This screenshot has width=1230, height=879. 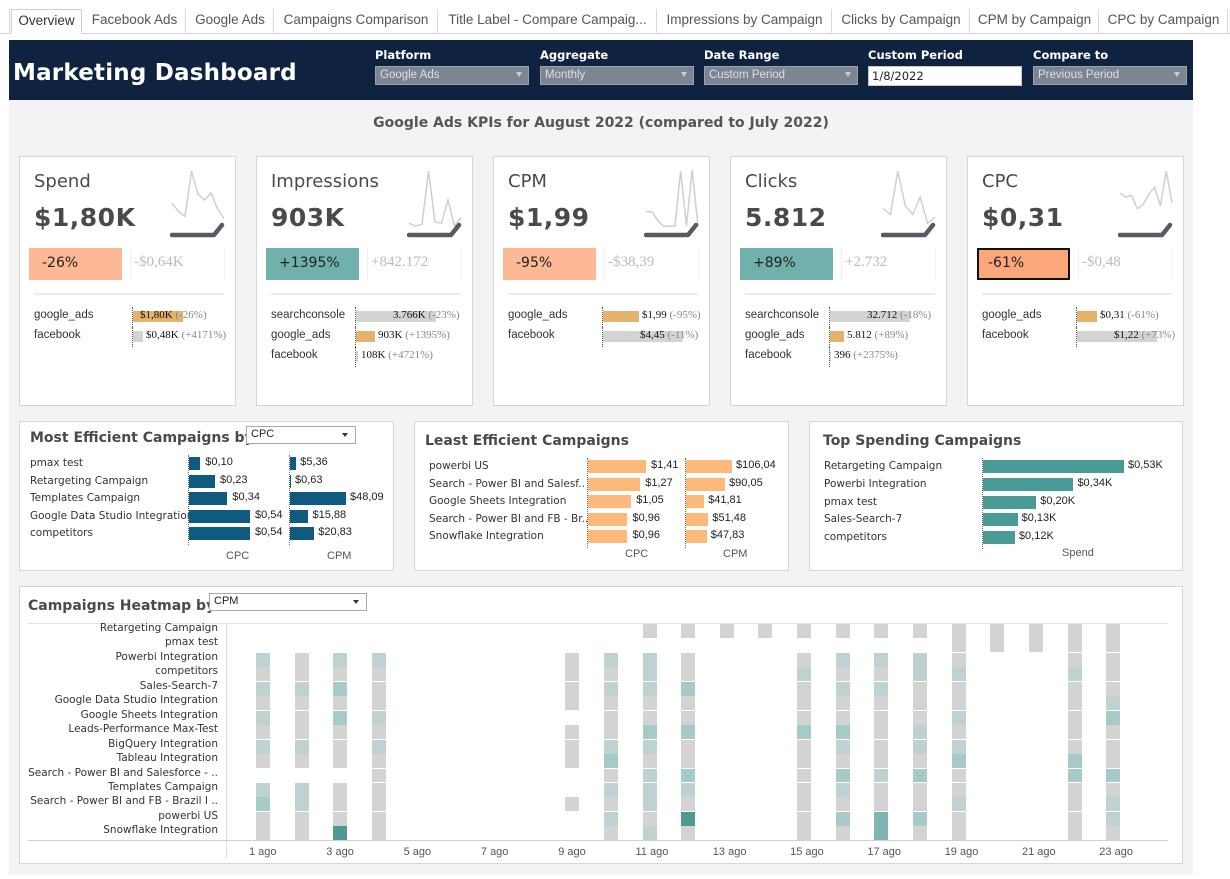 What do you see at coordinates (206, 482) in the screenshot?
I see `campaign-row: Retargeting Campaign $0,23 $0,63` at bounding box center [206, 482].